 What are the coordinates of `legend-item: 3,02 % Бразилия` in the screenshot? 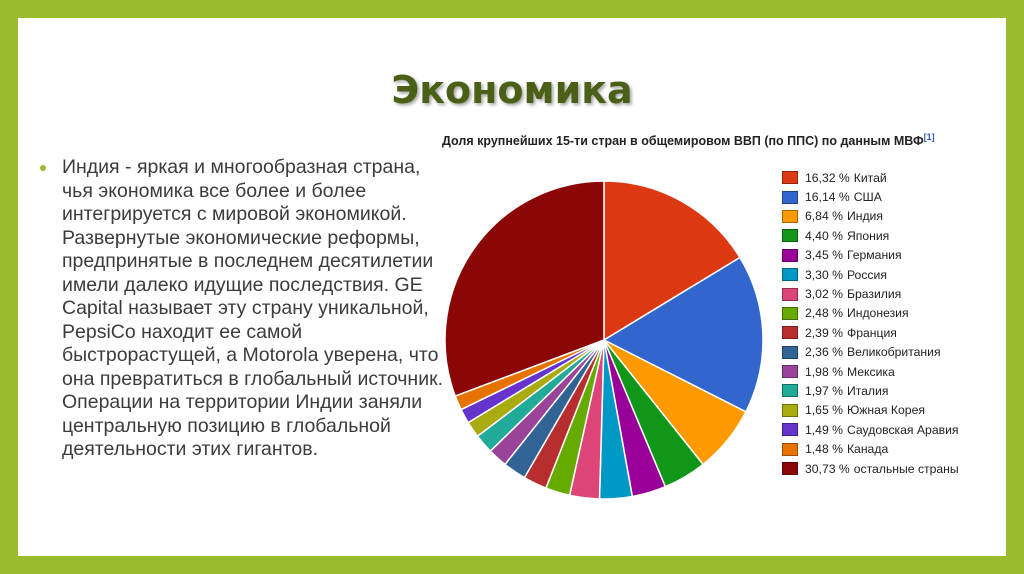 It's located at (870, 293).